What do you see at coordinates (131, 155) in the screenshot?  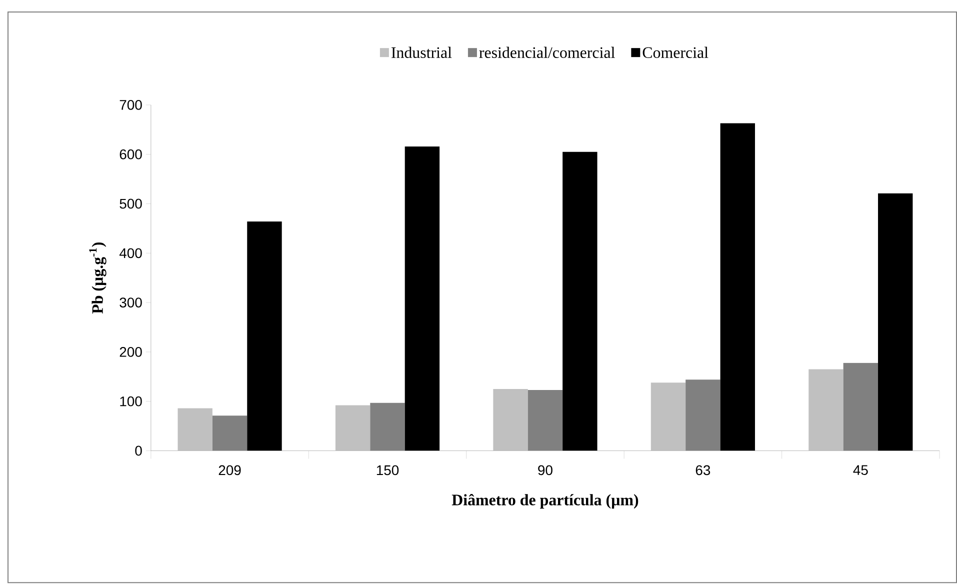 I see `y-tick-label: 600` at bounding box center [131, 155].